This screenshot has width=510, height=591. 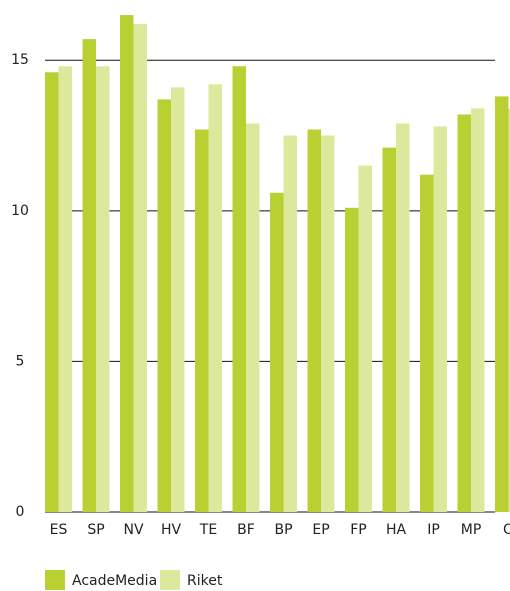 What do you see at coordinates (205, 581) in the screenshot?
I see `legend-label: Riket` at bounding box center [205, 581].